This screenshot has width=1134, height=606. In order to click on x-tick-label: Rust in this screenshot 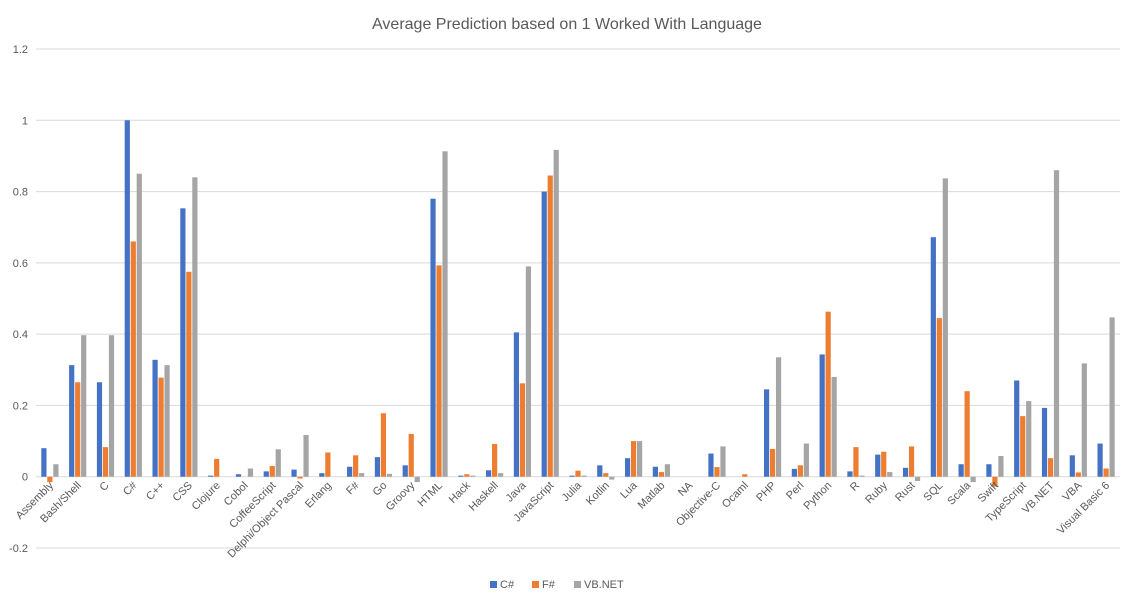, I will do `click(905, 492)`.